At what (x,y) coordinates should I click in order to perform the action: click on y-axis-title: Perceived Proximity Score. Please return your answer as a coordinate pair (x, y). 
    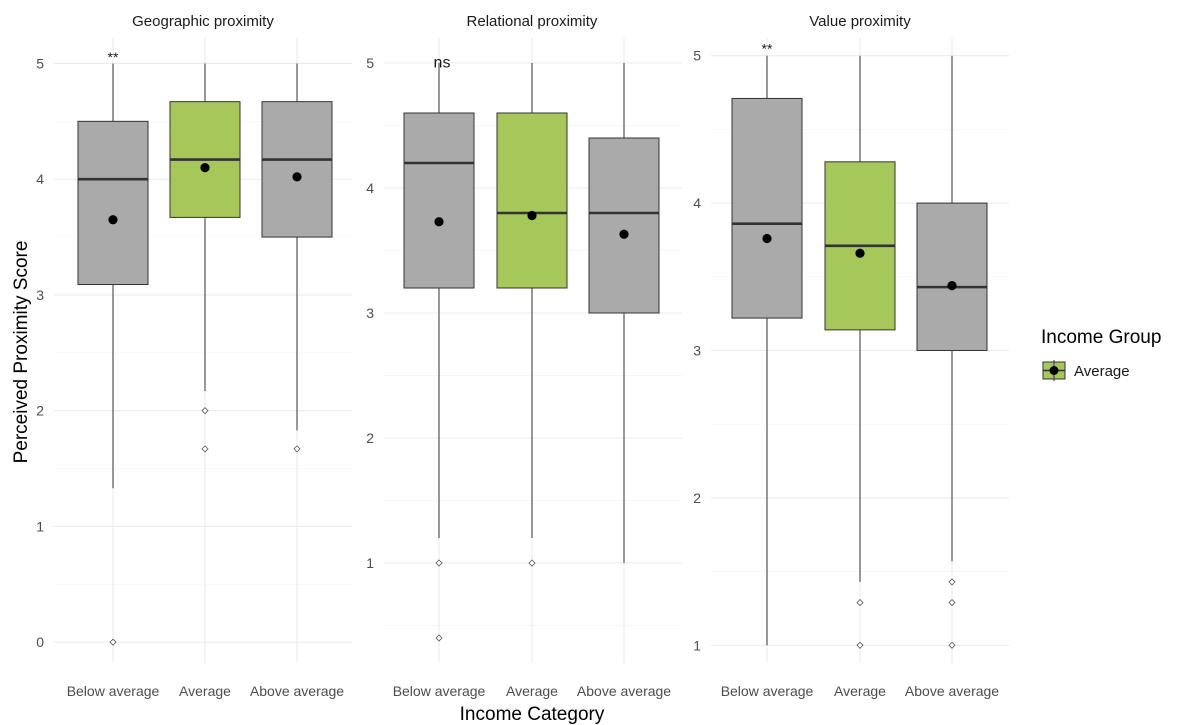
    Looking at the image, I should click on (21, 352).